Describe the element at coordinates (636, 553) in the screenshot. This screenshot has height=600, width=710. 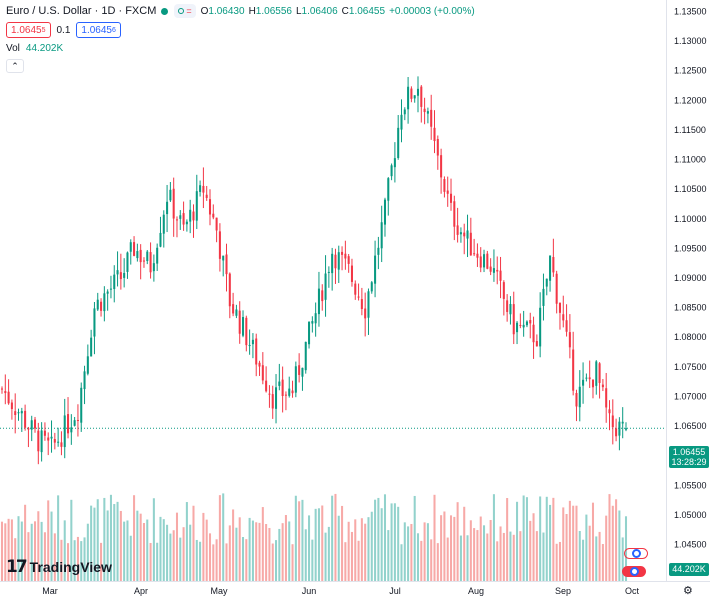
I see `events-toggle-button` at that location.